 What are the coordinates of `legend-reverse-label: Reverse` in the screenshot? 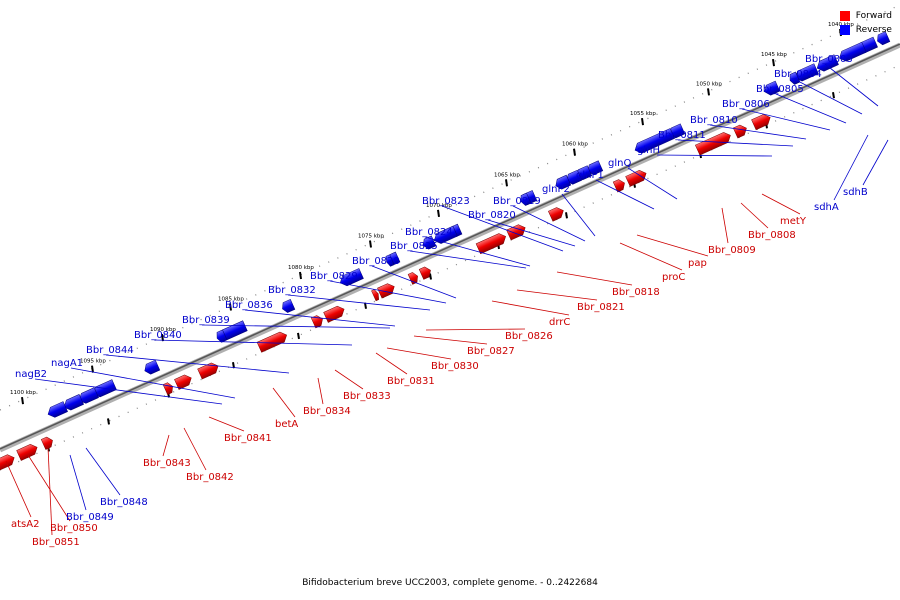 It's located at (873, 30).